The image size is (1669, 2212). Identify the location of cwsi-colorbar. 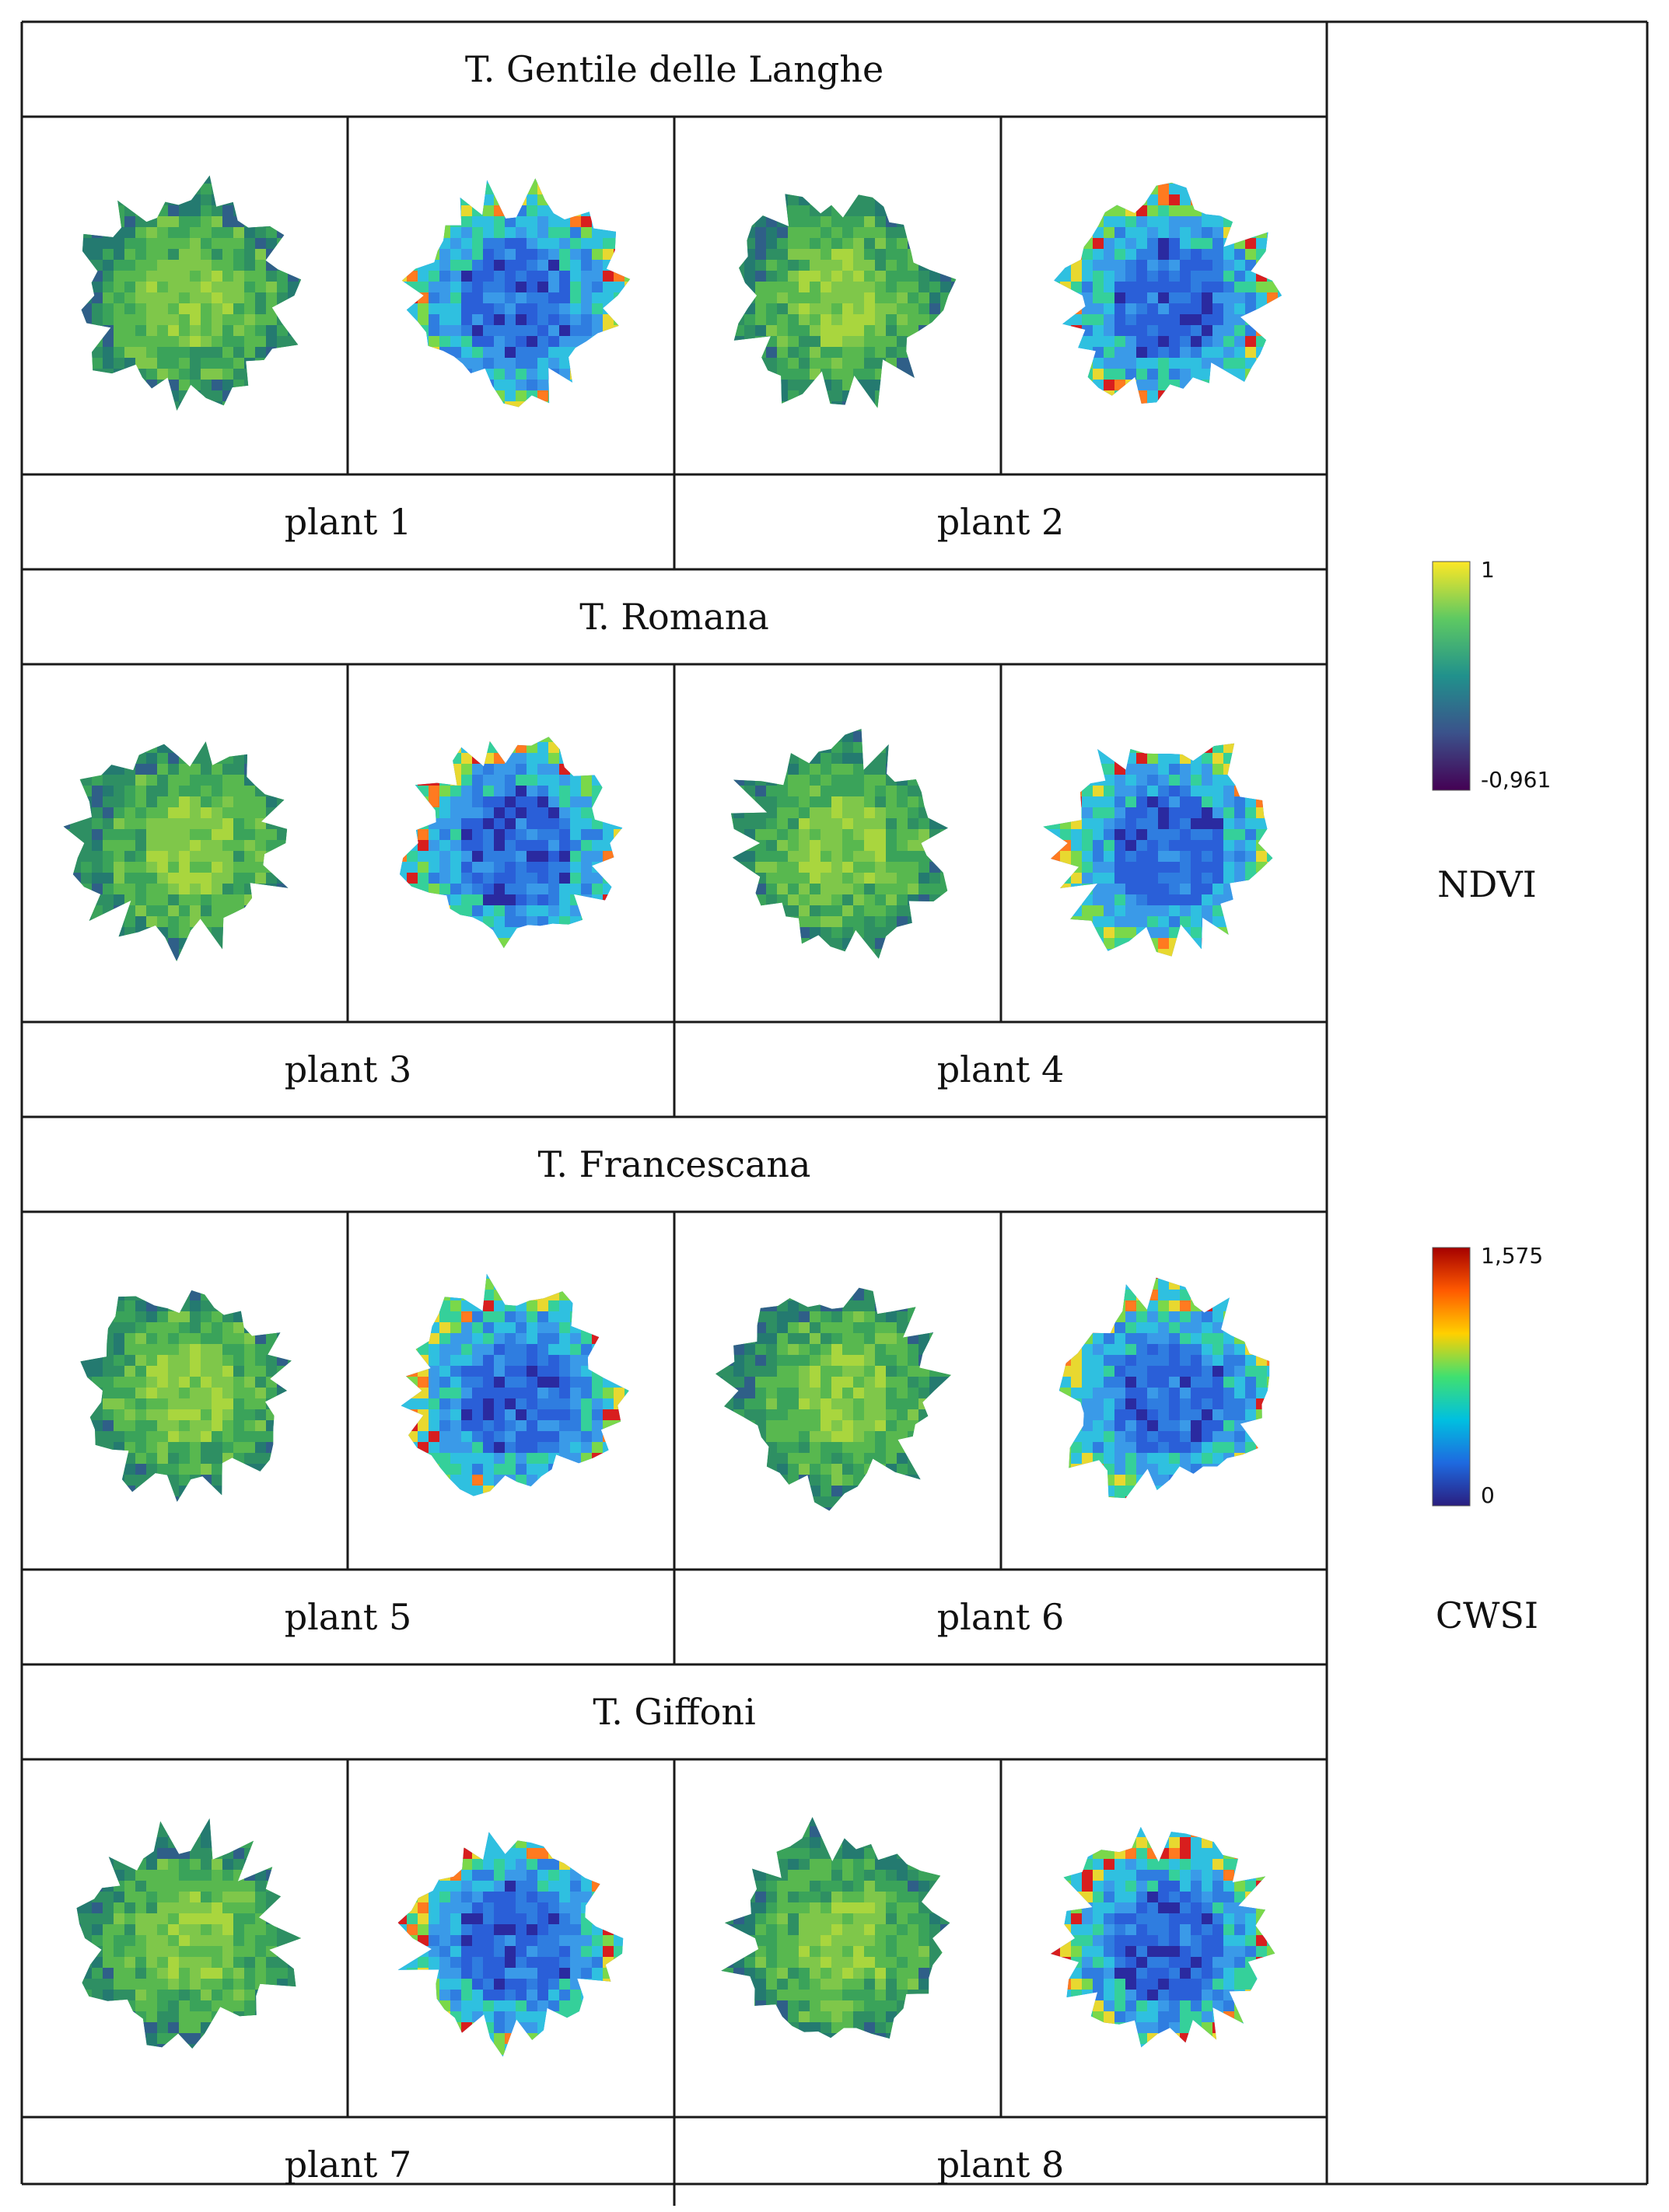
(1451, 1377).